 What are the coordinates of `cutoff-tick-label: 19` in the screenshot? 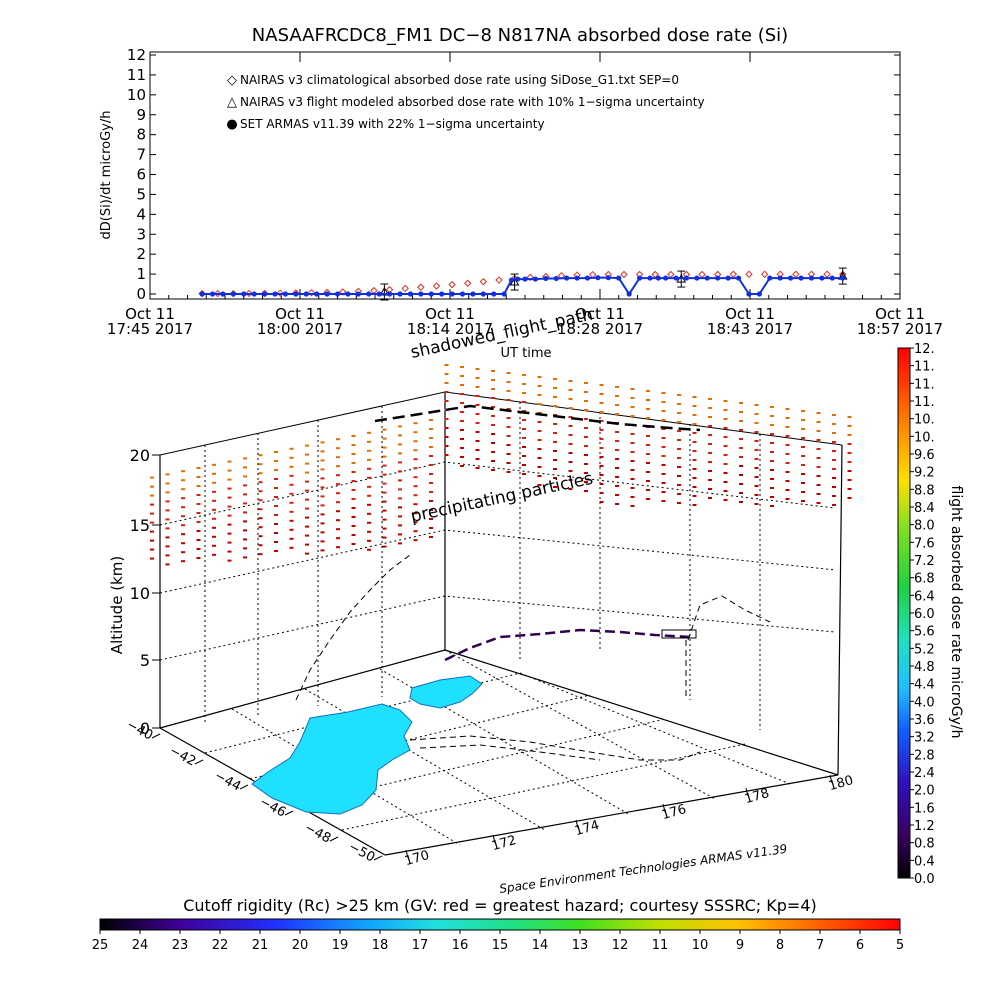 It's located at (340, 945).